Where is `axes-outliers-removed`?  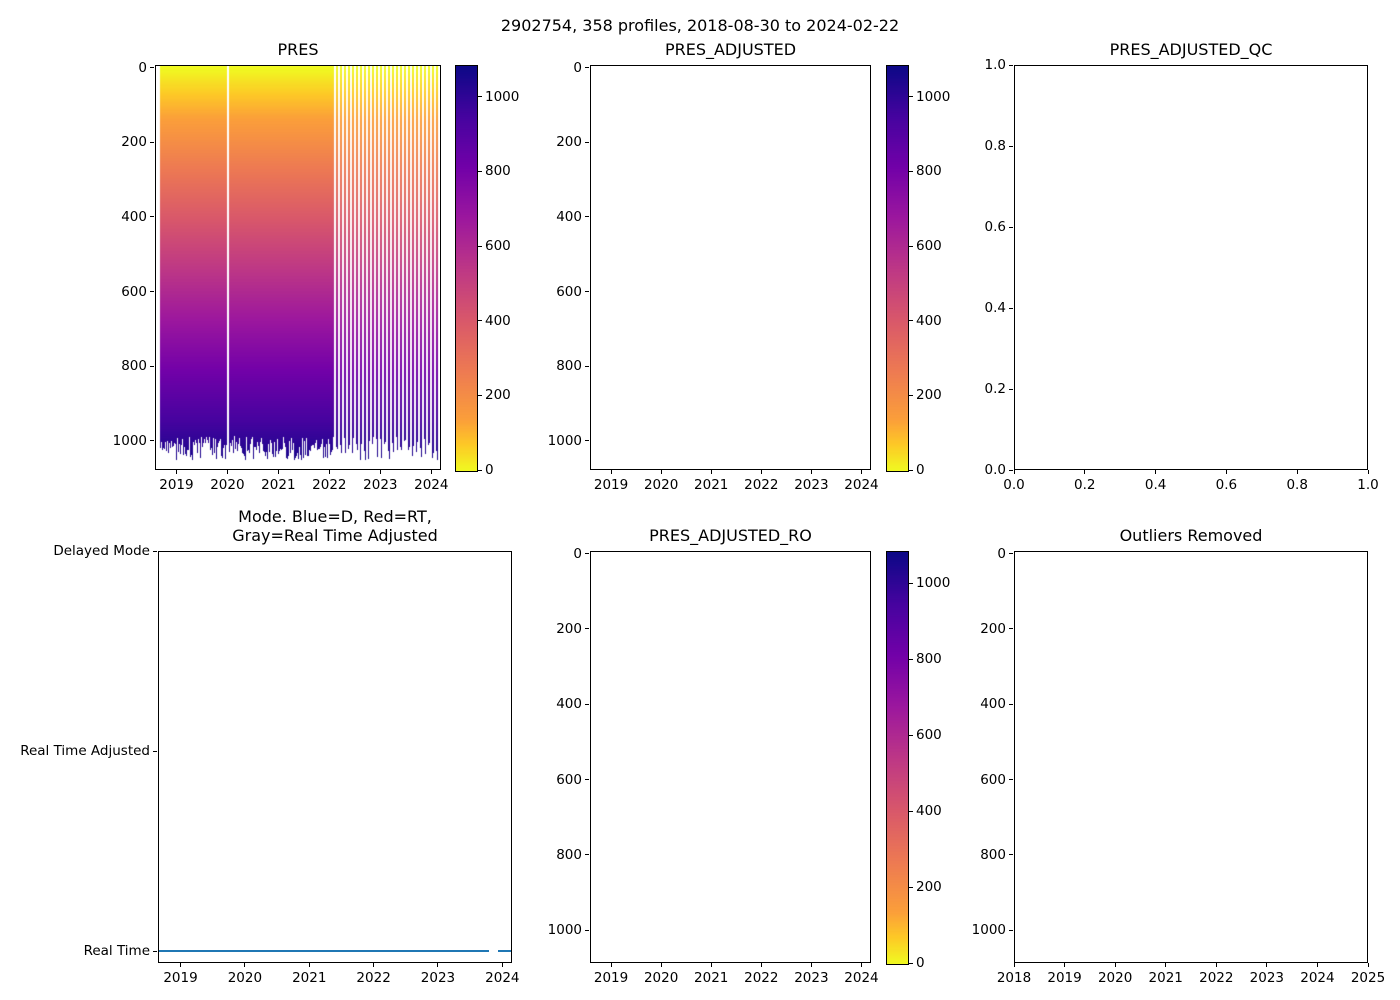
axes-outliers-removed is located at coordinates (1191, 757).